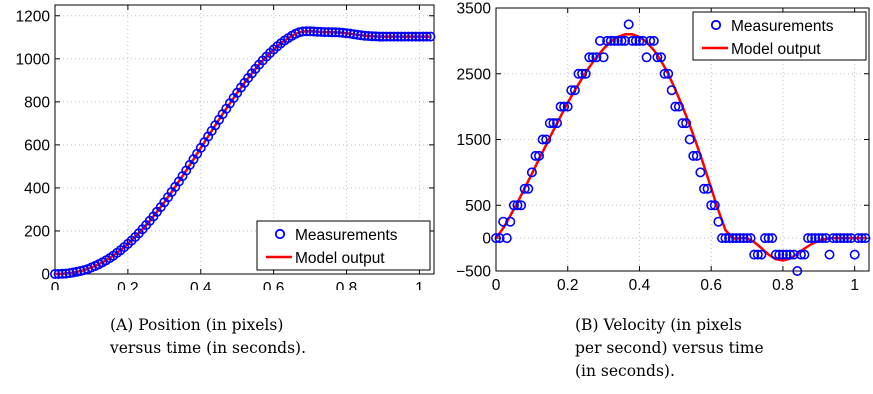  Describe the element at coordinates (496, 283) in the screenshot. I see `panel-b-x-tick-label: 0` at that location.